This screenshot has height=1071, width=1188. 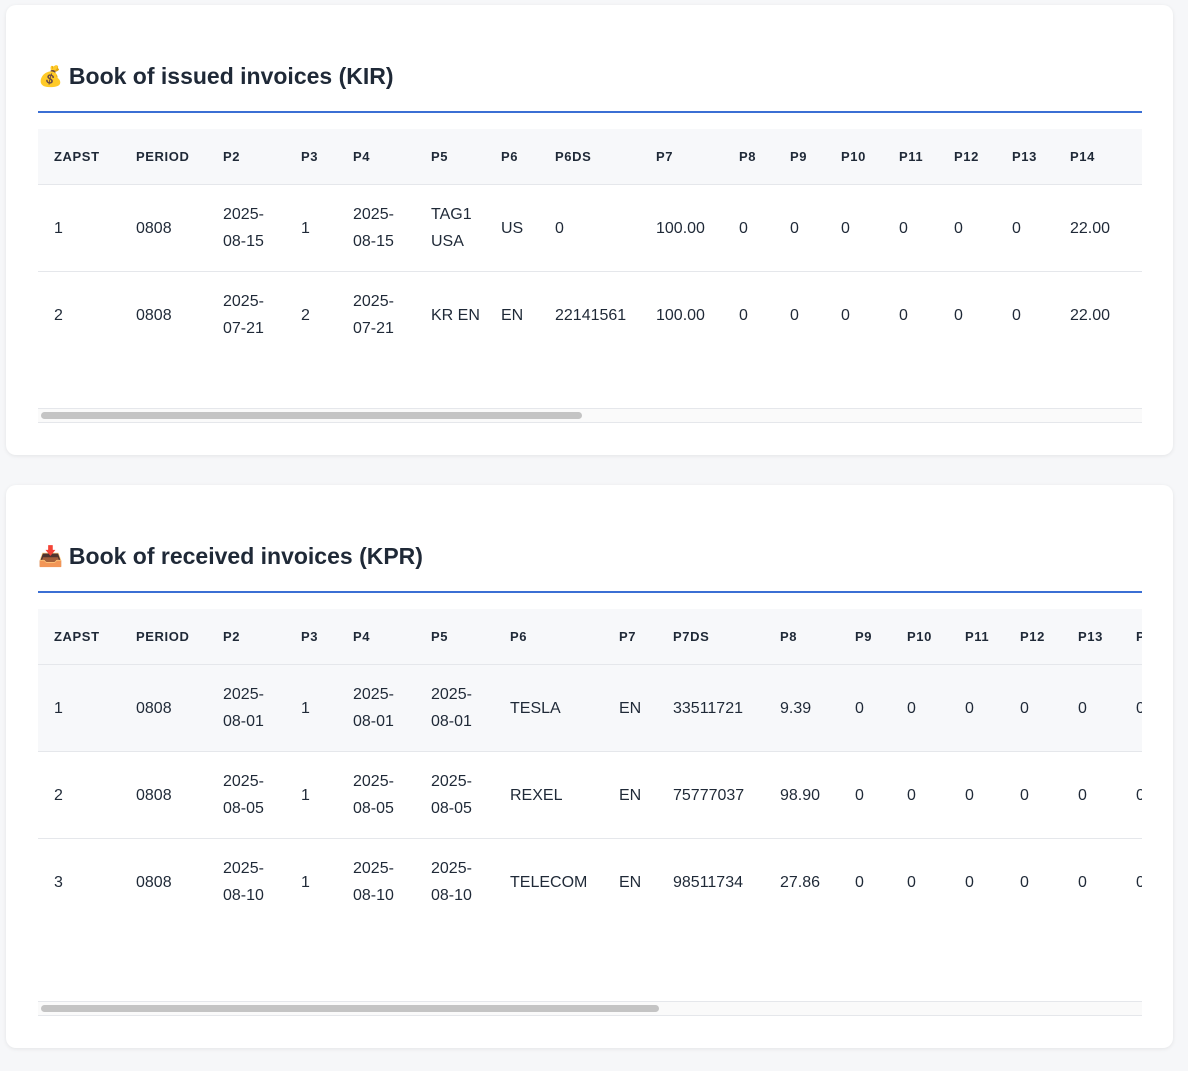 What do you see at coordinates (58, 882) in the screenshot?
I see `cell-zapst: 3` at bounding box center [58, 882].